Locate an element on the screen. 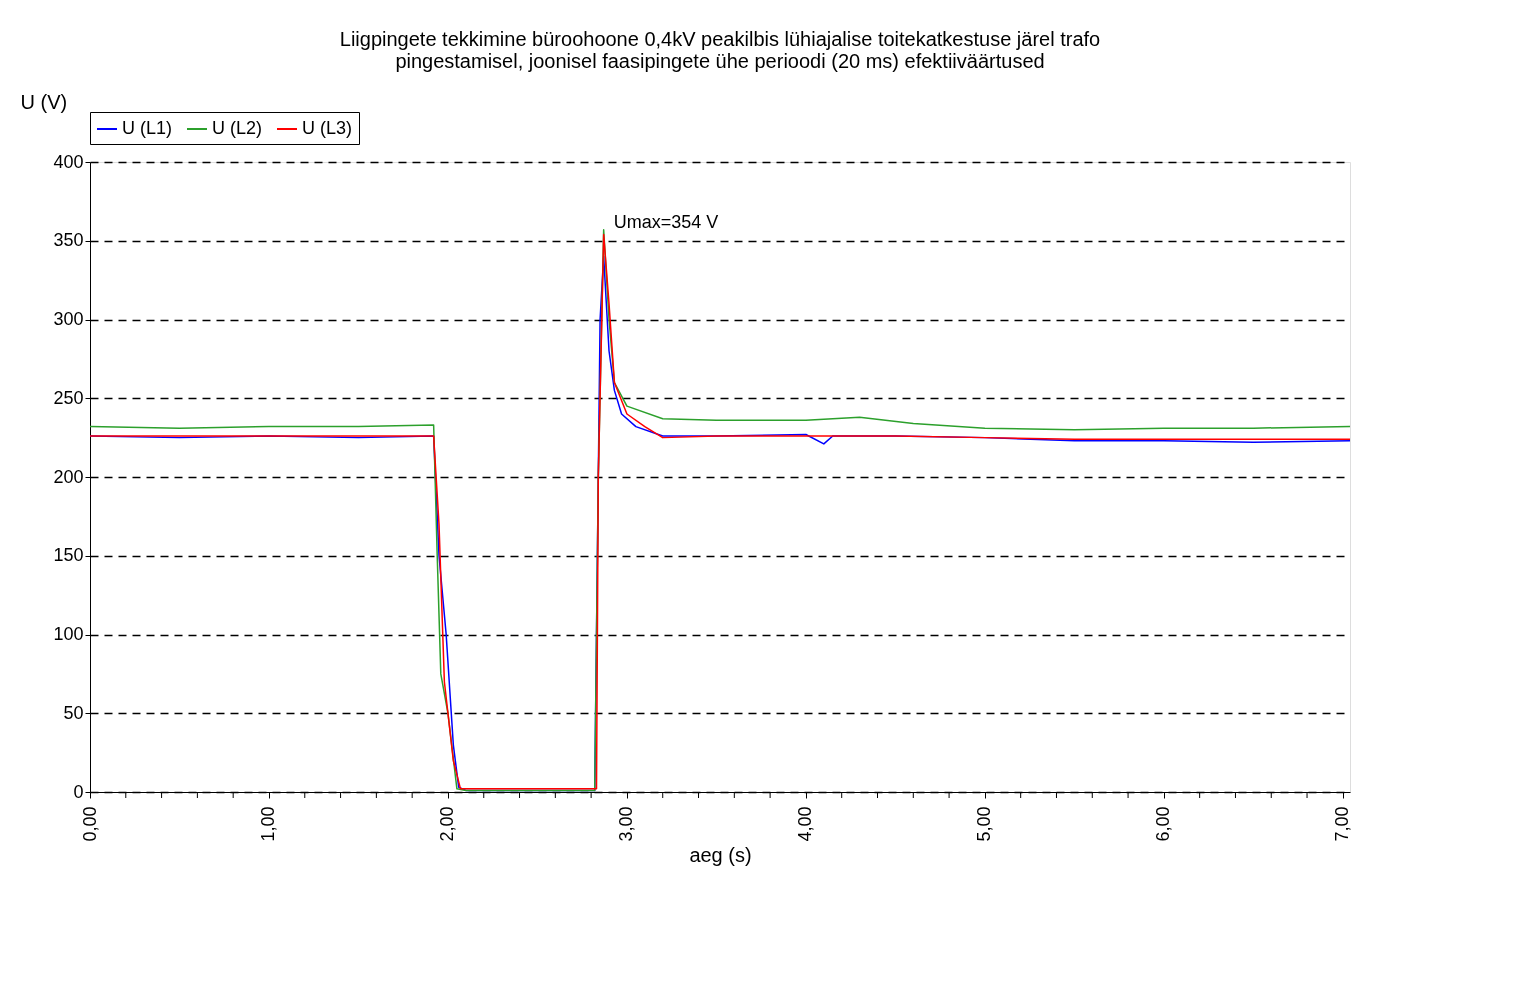 This screenshot has height=994, width=1533. y-tick-label: 350 is located at coordinates (68, 240).